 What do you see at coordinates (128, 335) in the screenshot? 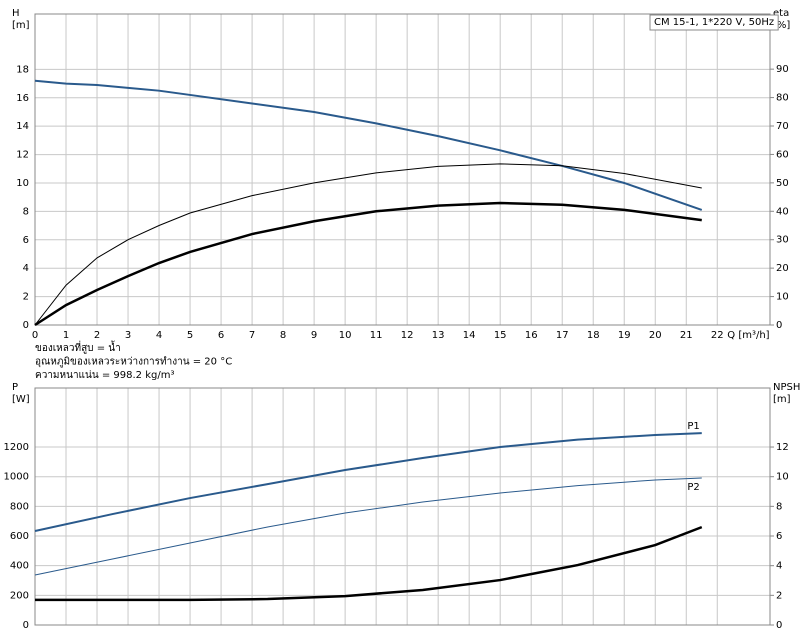
I see `x-tick-label: 3` at bounding box center [128, 335].